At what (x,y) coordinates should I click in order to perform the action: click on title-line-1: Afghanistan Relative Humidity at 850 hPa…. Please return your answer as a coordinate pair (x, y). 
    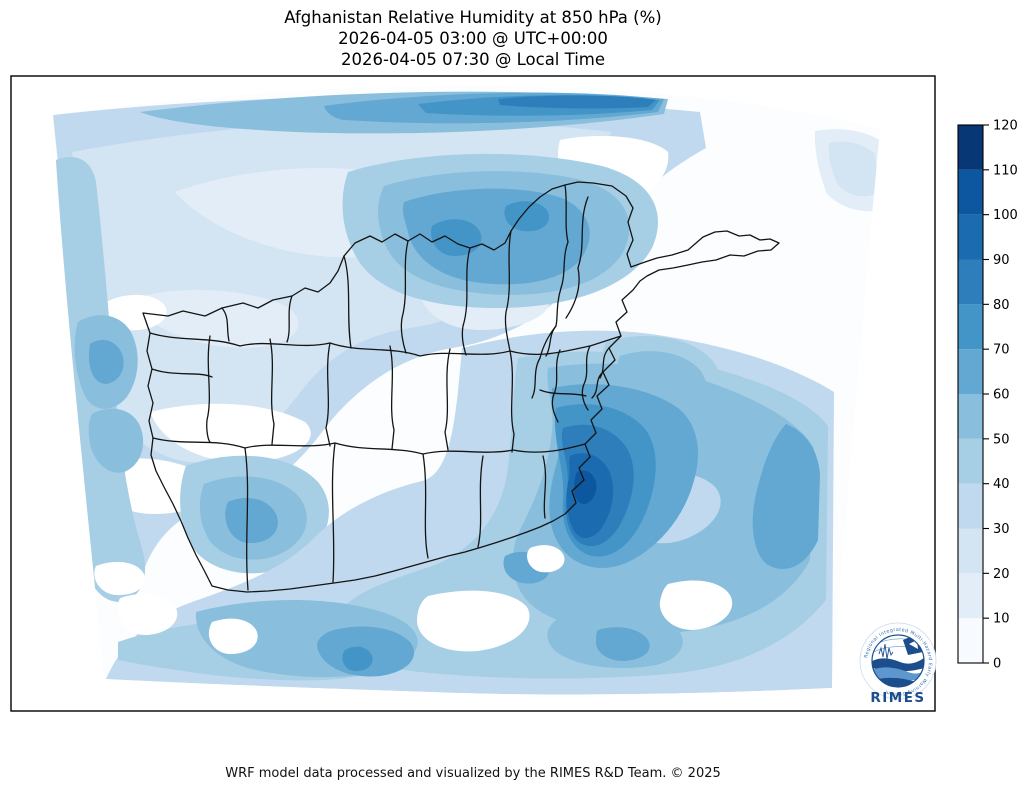
    Looking at the image, I should click on (473, 17).